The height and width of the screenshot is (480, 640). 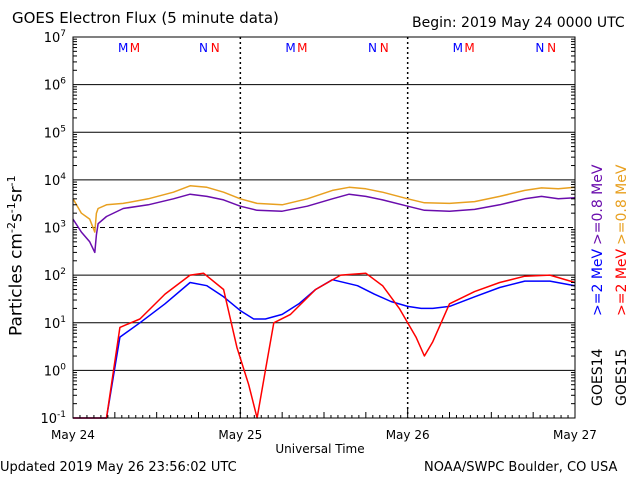 I want to click on y-tick-label: 10⁰, so click(x=55, y=370).